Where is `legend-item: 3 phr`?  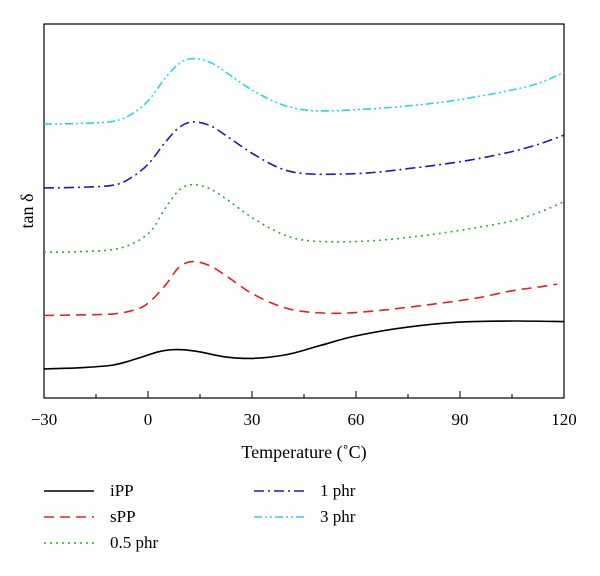 legend-item: 3 phr is located at coordinates (304, 517).